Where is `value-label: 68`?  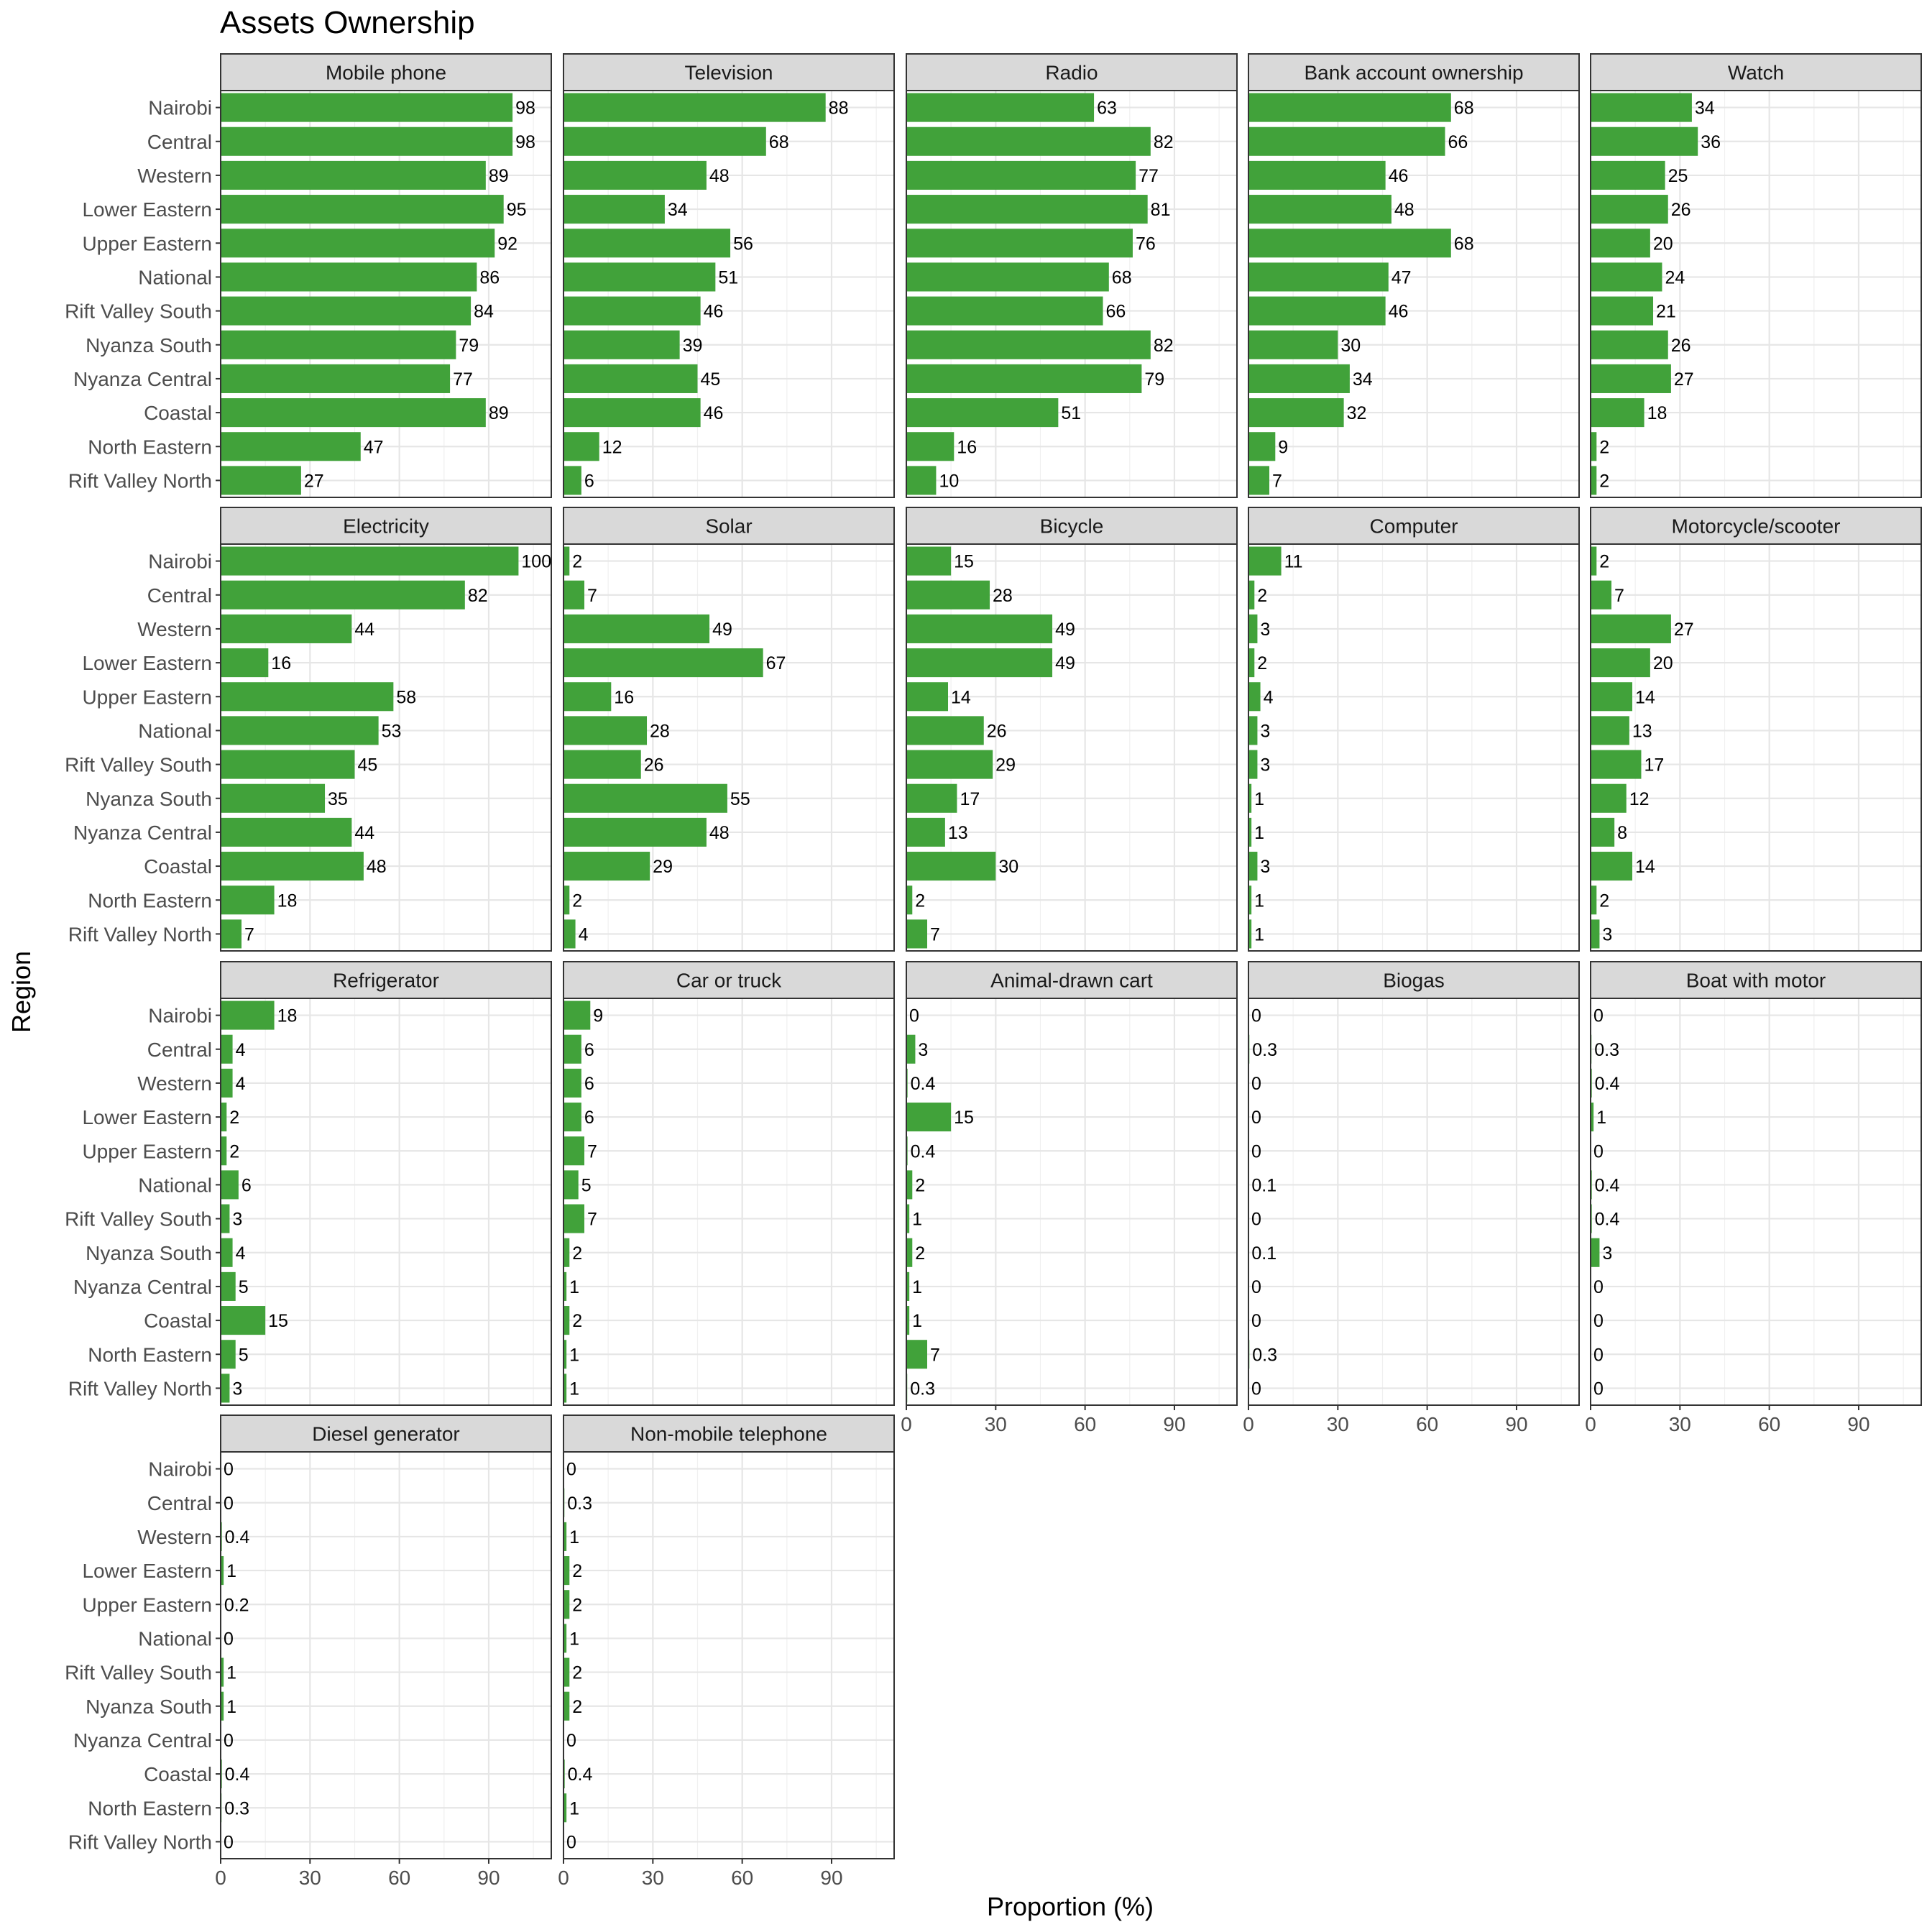 value-label: 68 is located at coordinates (779, 142).